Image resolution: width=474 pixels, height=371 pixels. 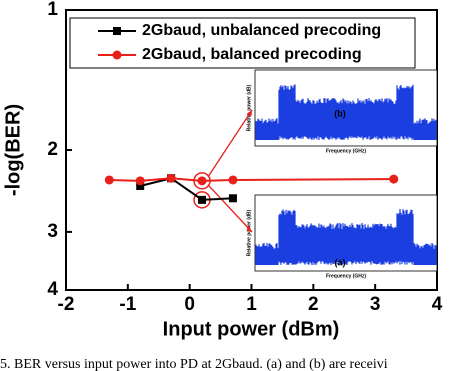 I want to click on x-tick-label: 3, so click(x=375, y=304).